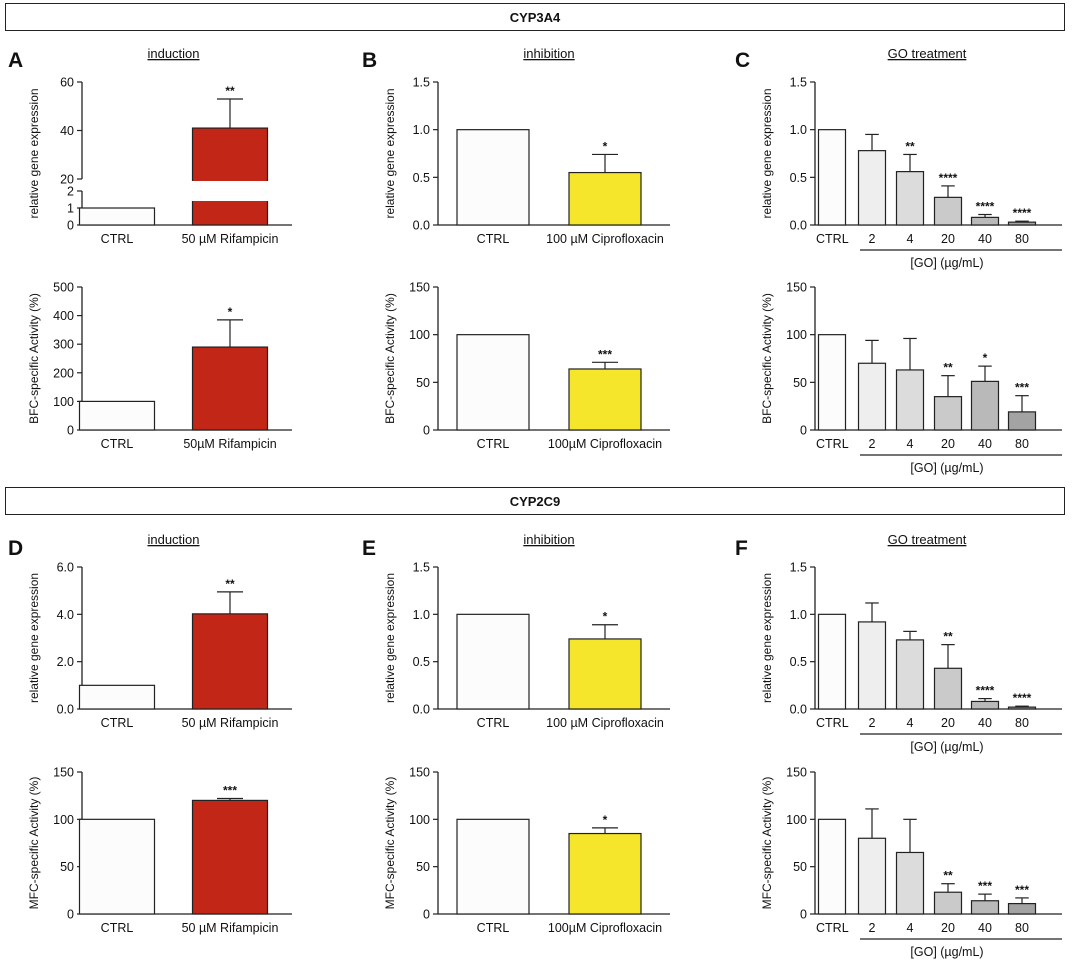 The height and width of the screenshot is (962, 1072). I want to click on d-top-bar, so click(230, 661).